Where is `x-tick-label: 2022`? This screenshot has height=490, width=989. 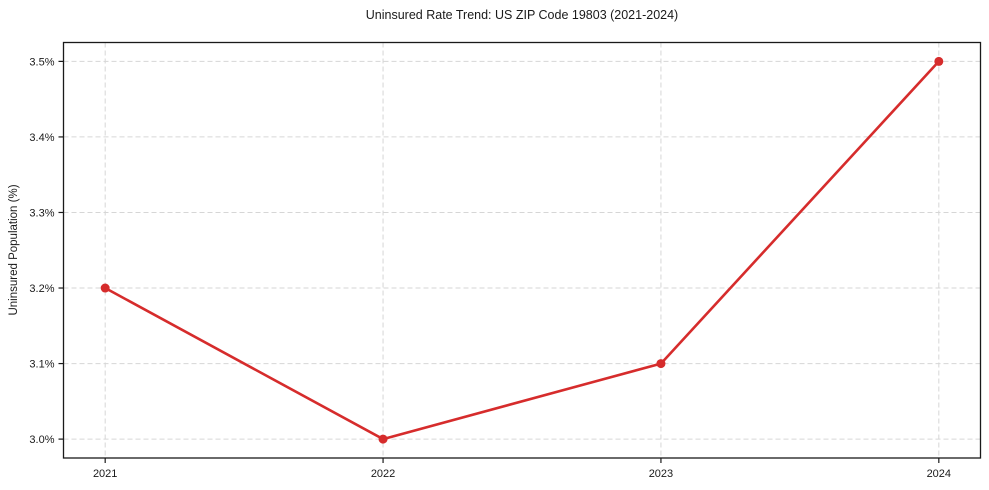 x-tick-label: 2022 is located at coordinates (383, 474).